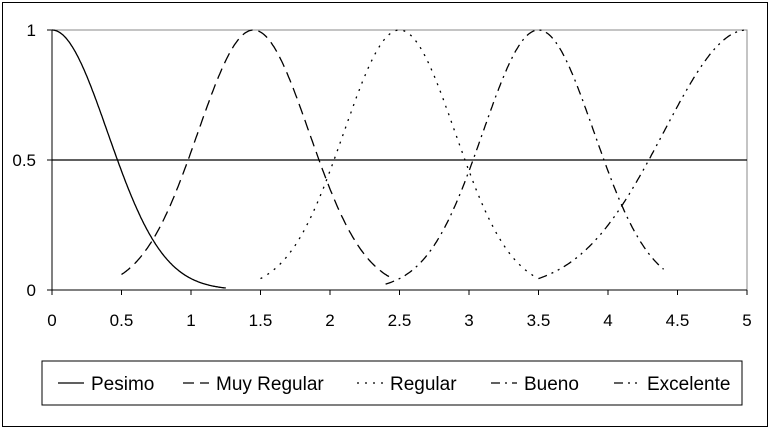  I want to click on x-tick-label: 5, so click(746, 320).